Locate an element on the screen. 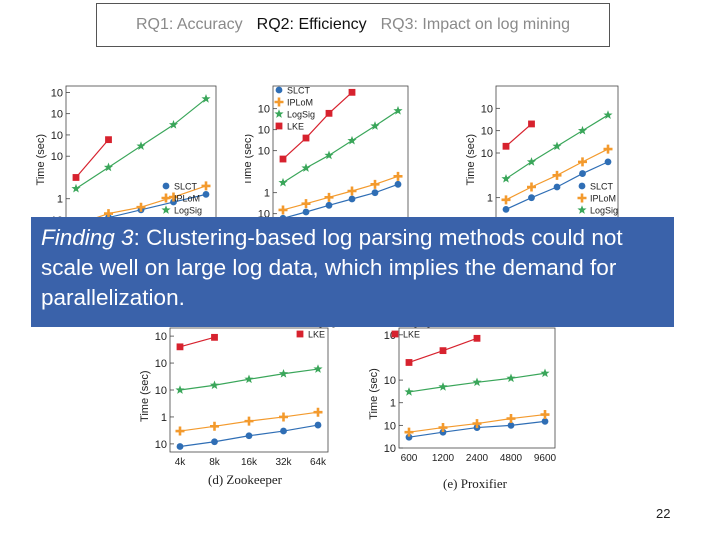  finding-lead: Finding 3 is located at coordinates (87, 237).